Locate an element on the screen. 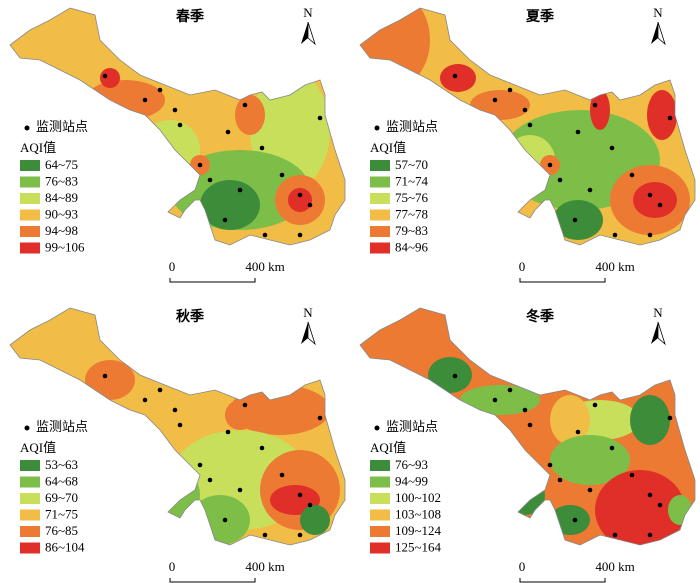 This screenshot has width=700, height=583. scale-label: 0 is located at coordinates (522, 266).